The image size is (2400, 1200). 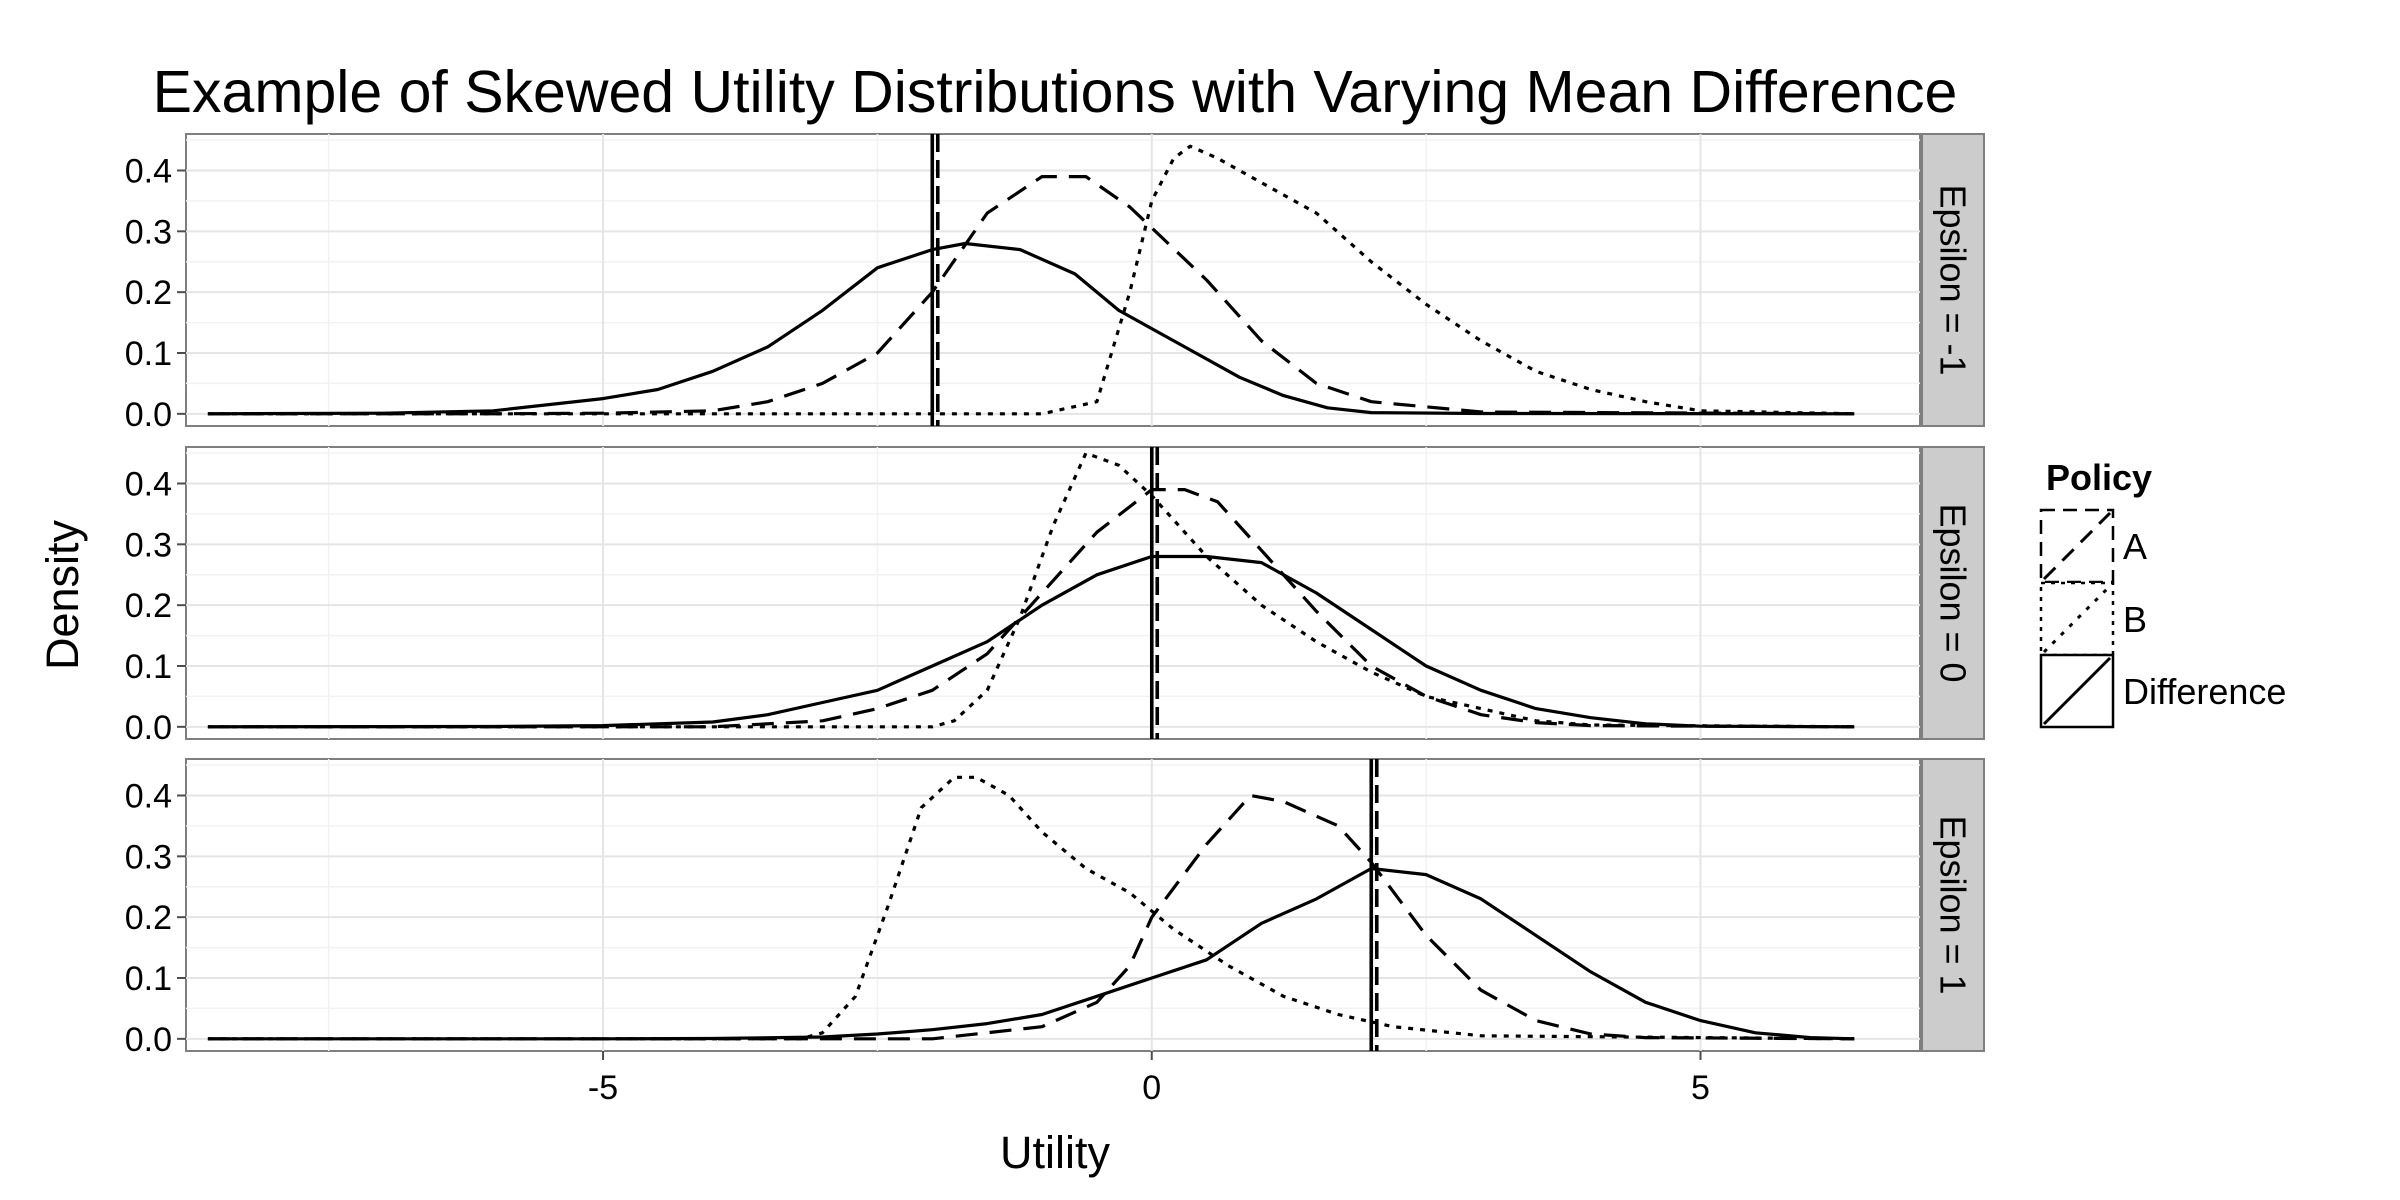 What do you see at coordinates (2204, 691) in the screenshot?
I see `legend-label-difference: Difference` at bounding box center [2204, 691].